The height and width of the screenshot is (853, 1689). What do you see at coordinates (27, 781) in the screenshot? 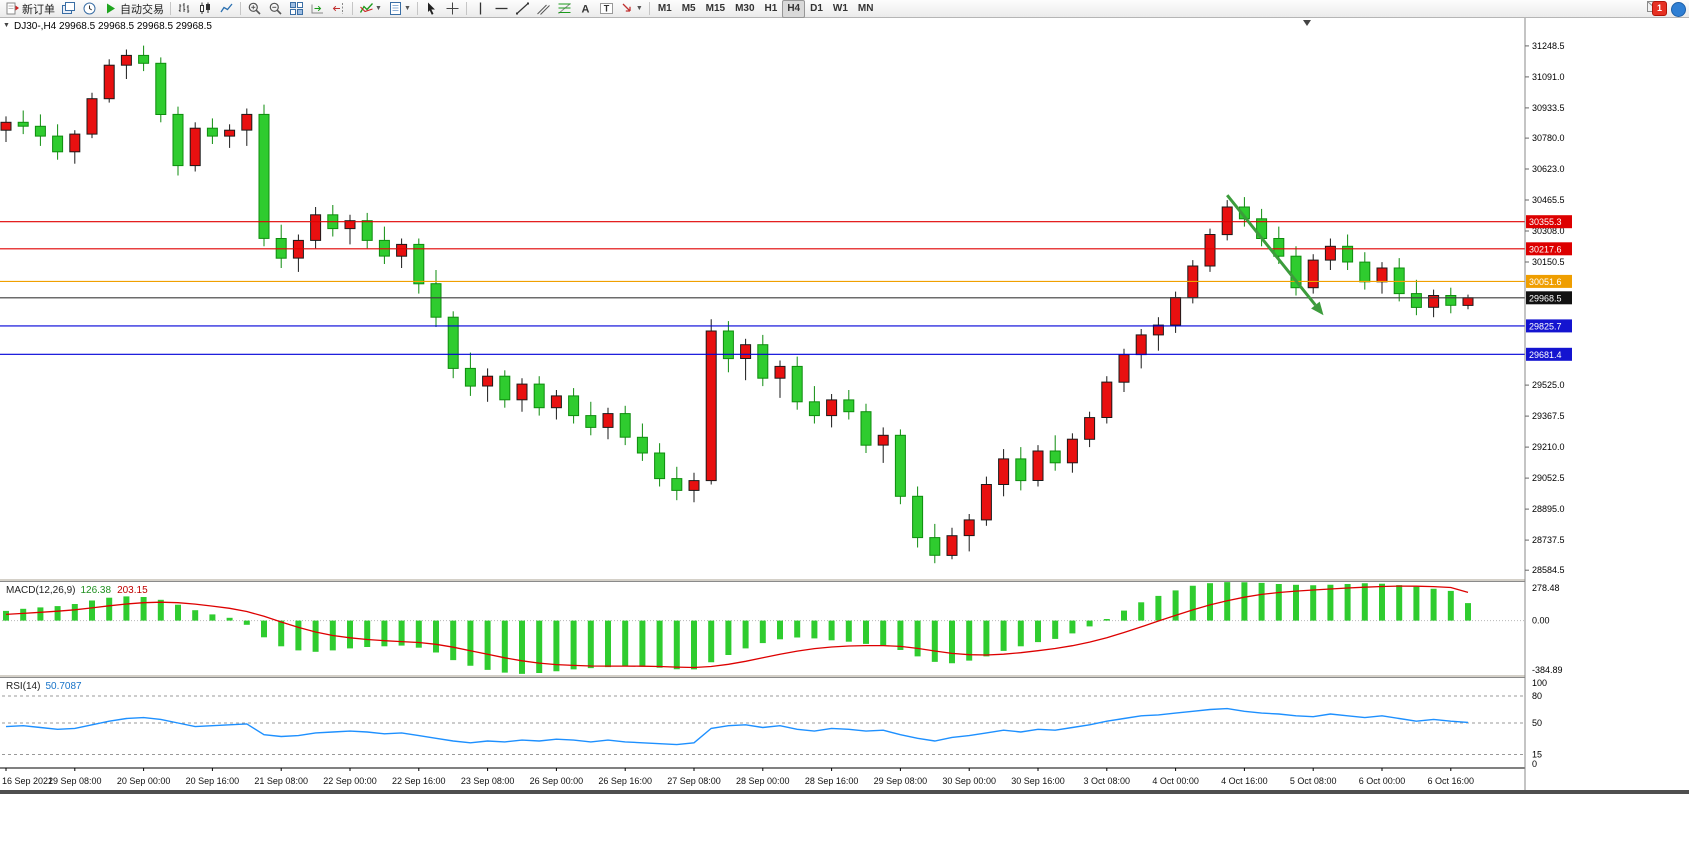
I see `time-label: 16 Sep 2022` at bounding box center [27, 781].